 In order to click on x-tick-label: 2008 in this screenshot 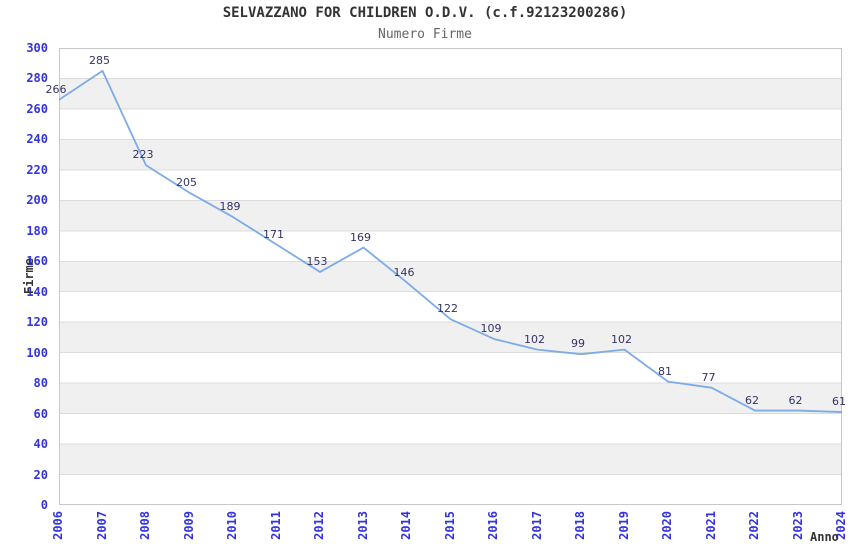, I will do `click(145, 525)`.